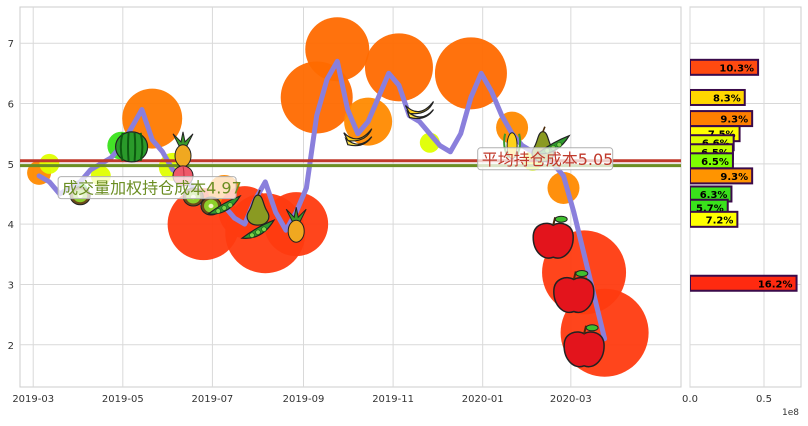 This screenshot has width=808, height=426. Describe the element at coordinates (740, 406) in the screenshot. I see `side-x-tick-labels: 0.0 0.5 1e8` at that location.